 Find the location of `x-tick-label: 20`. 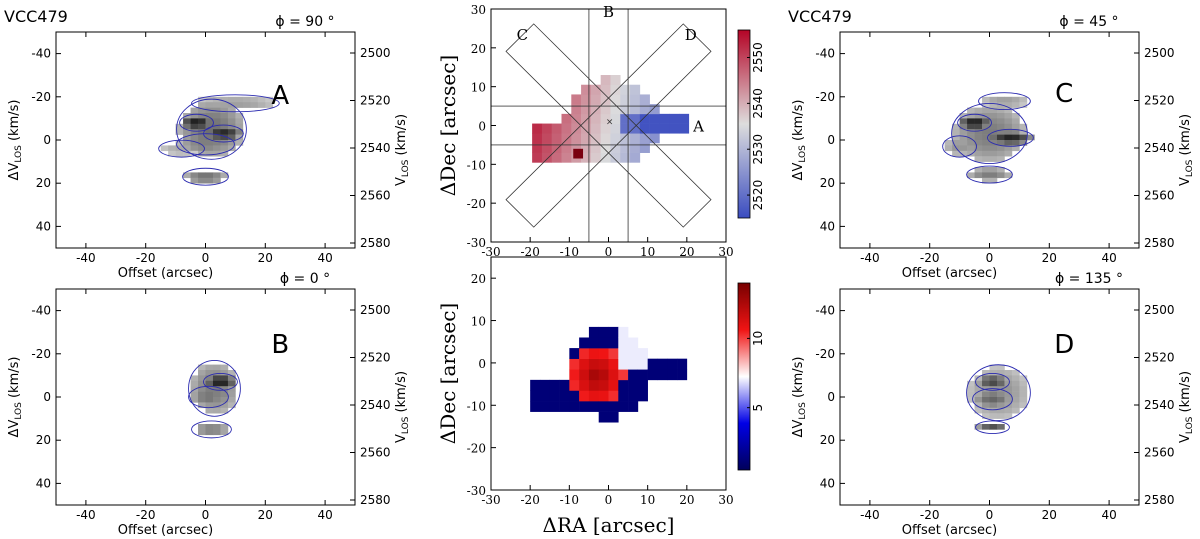

x-tick-label: 20 is located at coordinates (1049, 258).